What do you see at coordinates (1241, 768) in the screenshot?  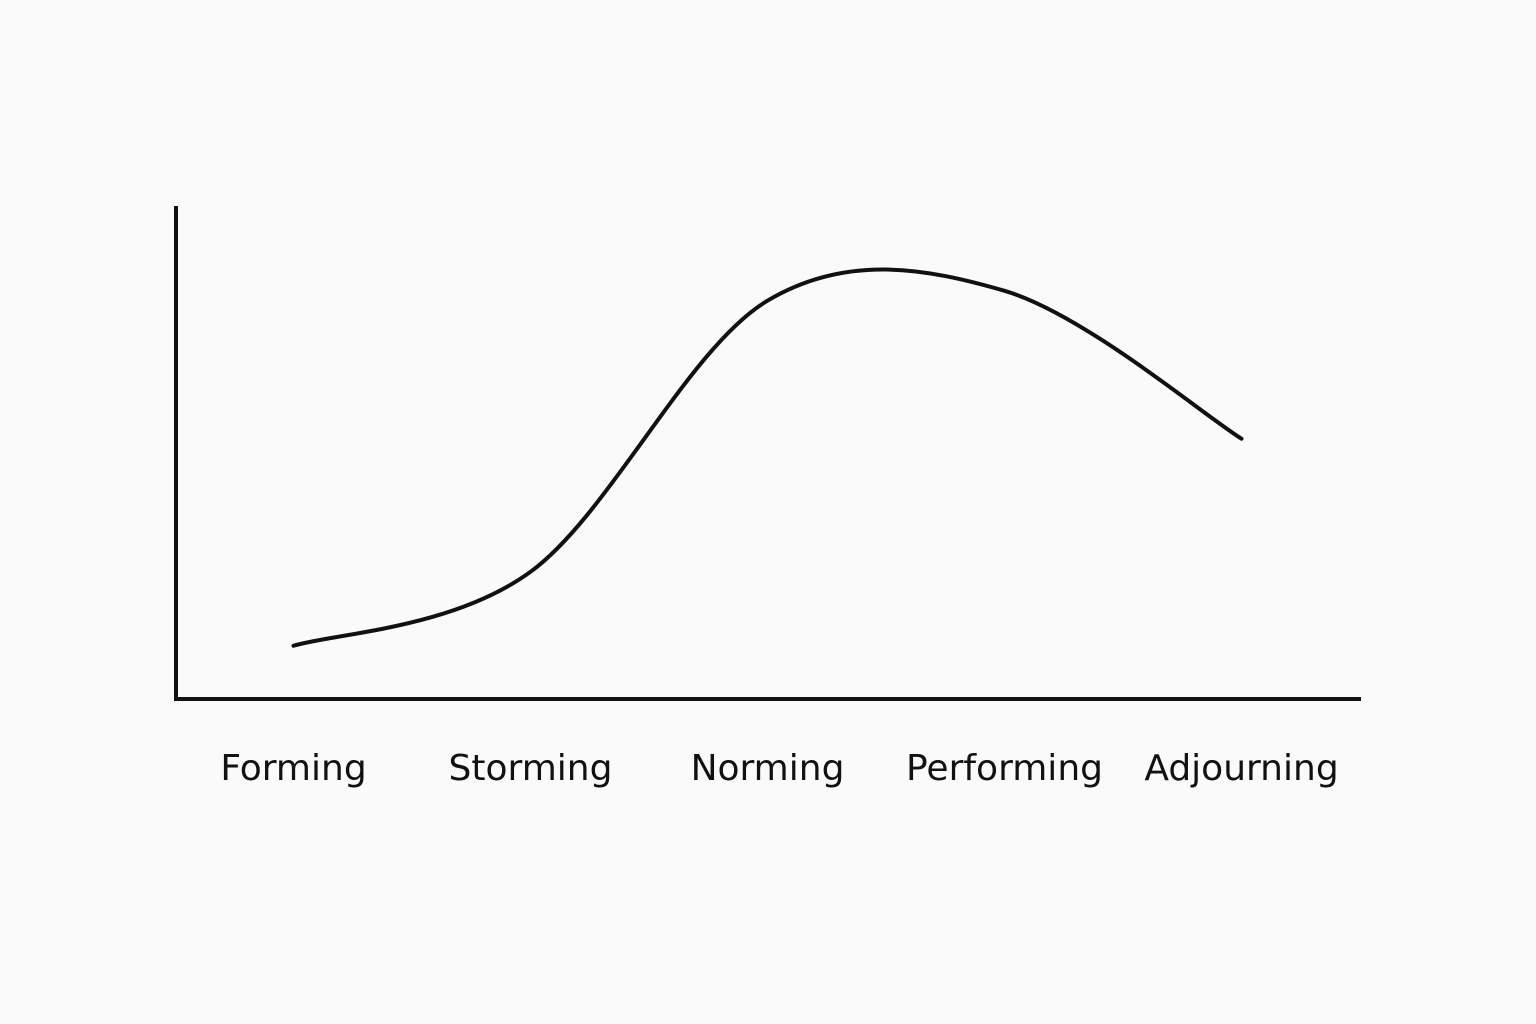 I see `x-tick-label: Adjourning` at bounding box center [1241, 768].